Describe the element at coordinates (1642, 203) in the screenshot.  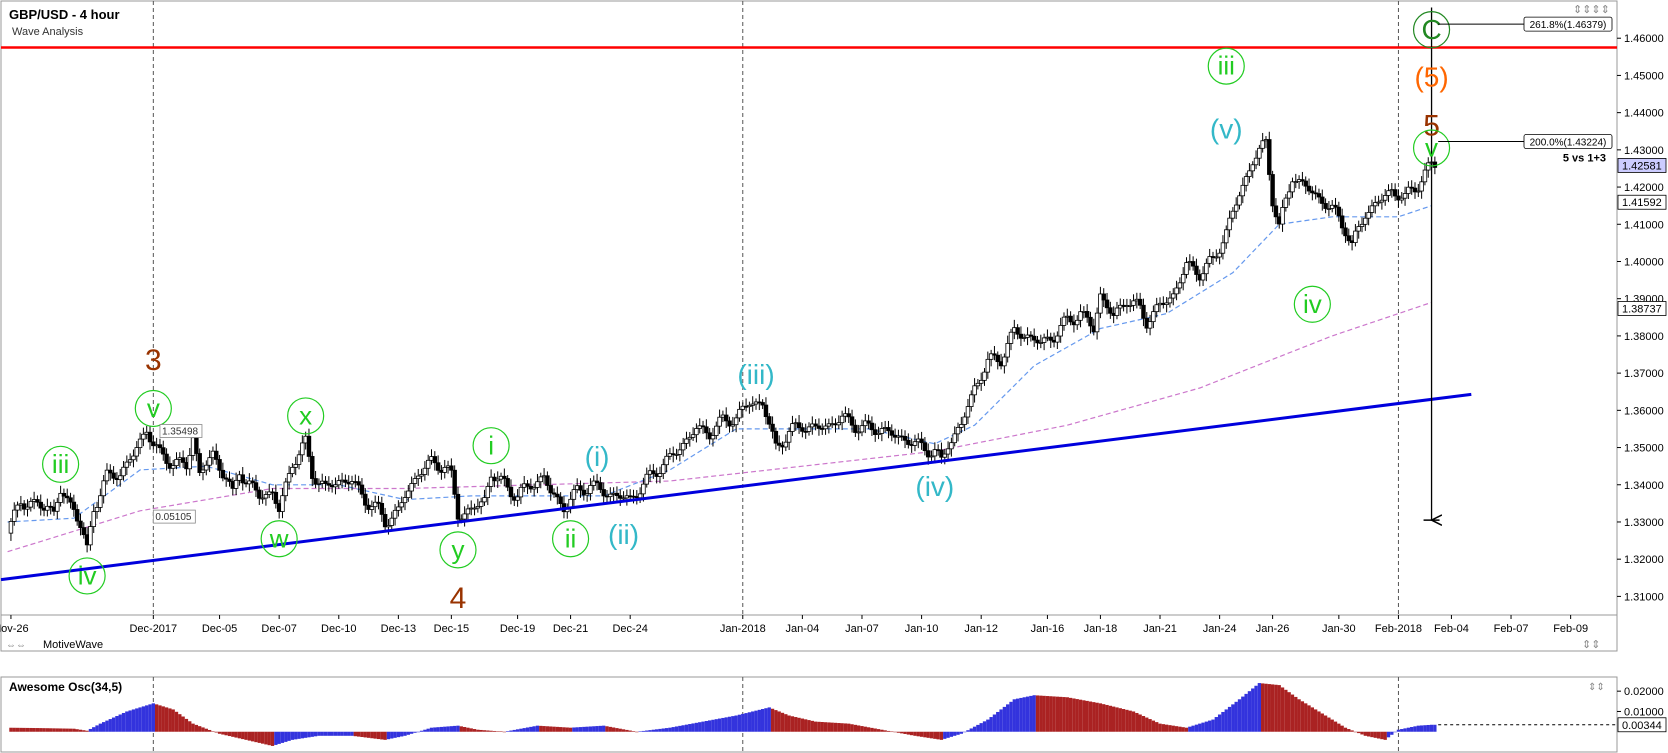
I see `price-tag-label: 1.41592` at that location.